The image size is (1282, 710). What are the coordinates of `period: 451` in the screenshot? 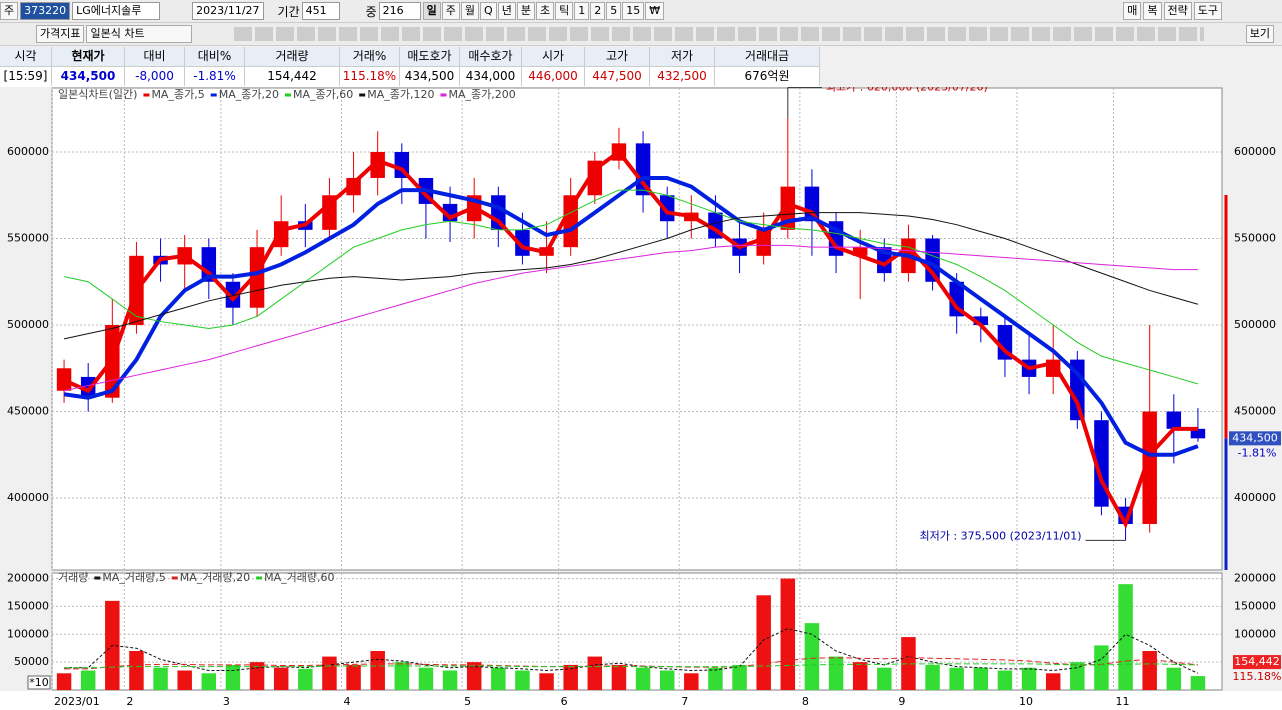 It's located at (320, 11).